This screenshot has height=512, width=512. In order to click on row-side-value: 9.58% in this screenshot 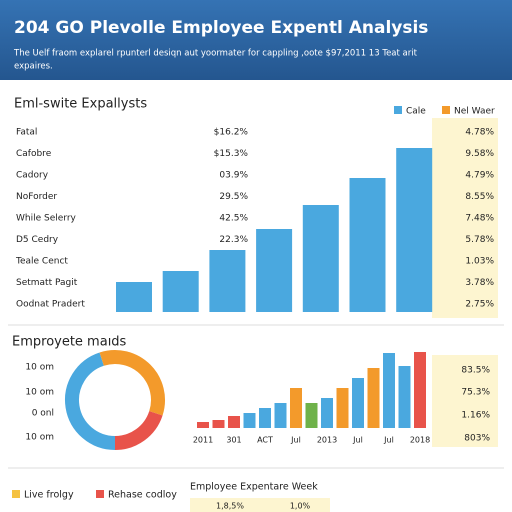, I will do `click(479, 154)`.